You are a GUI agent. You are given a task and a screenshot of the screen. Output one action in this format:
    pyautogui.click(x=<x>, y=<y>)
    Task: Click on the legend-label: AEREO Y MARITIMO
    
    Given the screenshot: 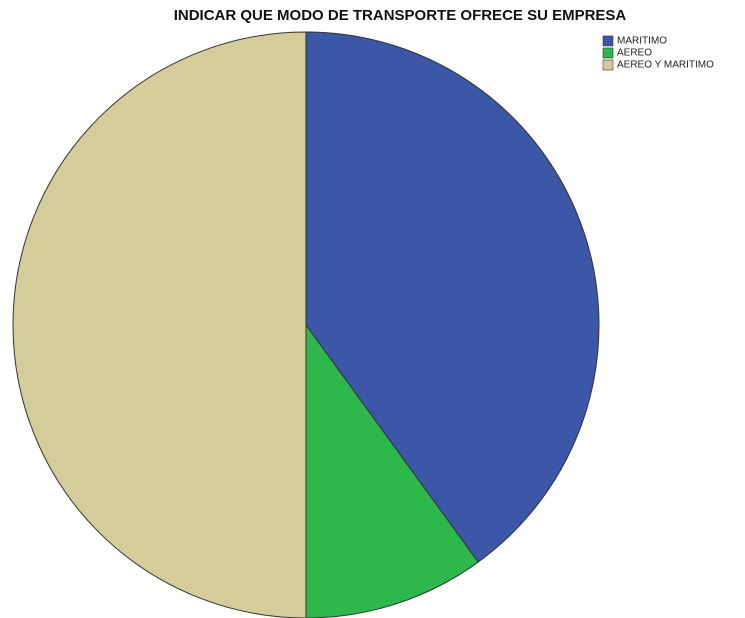 What is the action you would take?
    pyautogui.click(x=665, y=65)
    